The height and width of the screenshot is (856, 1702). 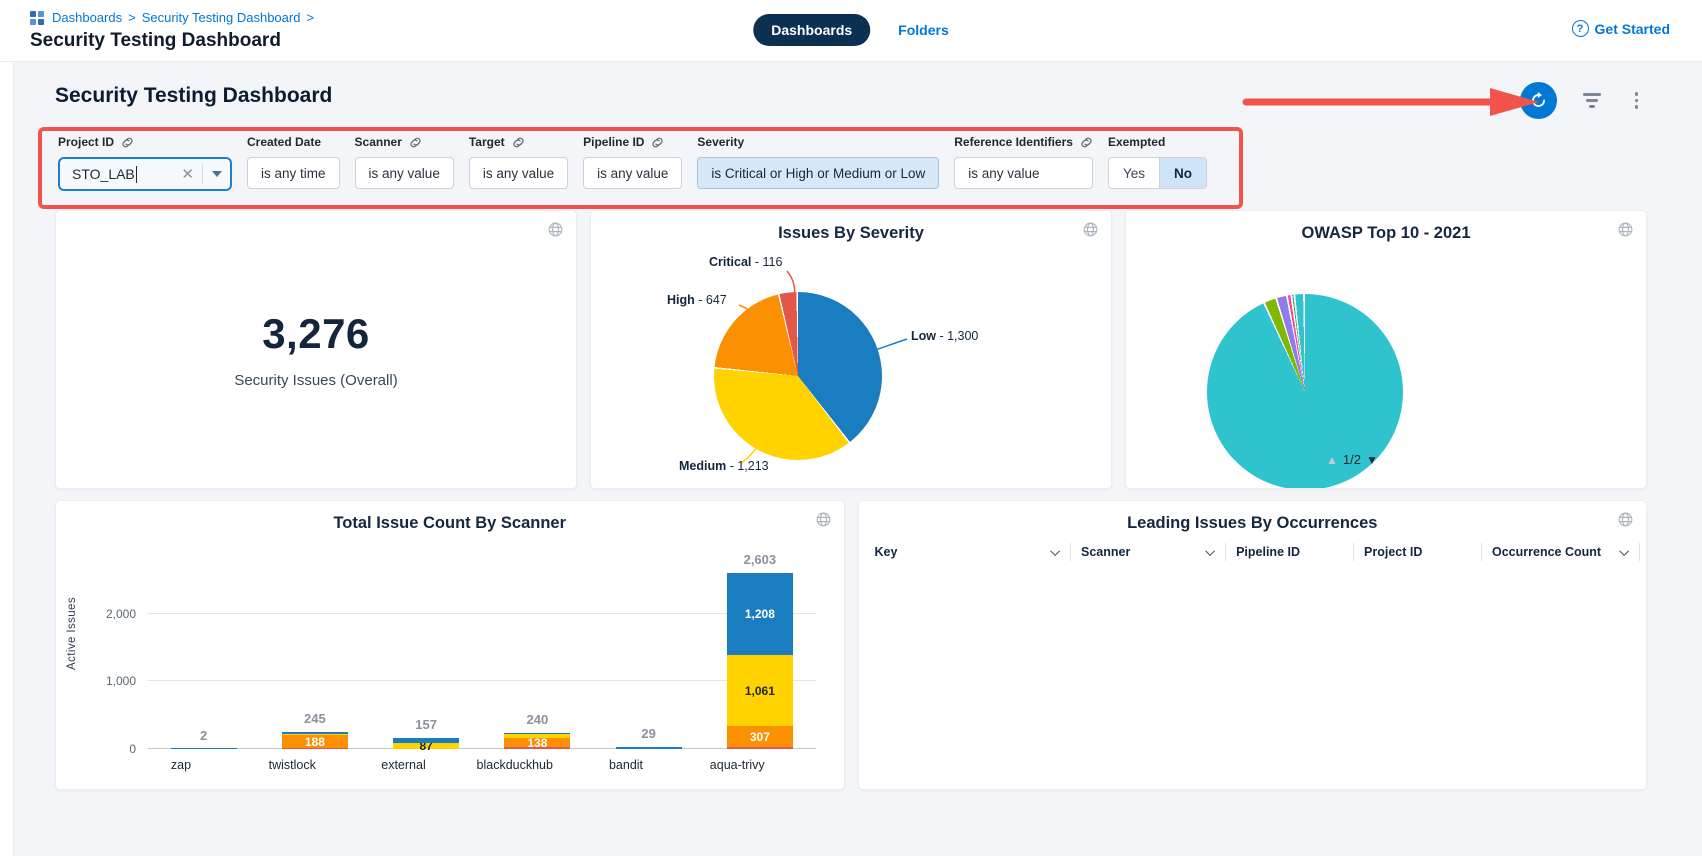 I want to click on clear-icon: ✕, so click(x=187, y=174).